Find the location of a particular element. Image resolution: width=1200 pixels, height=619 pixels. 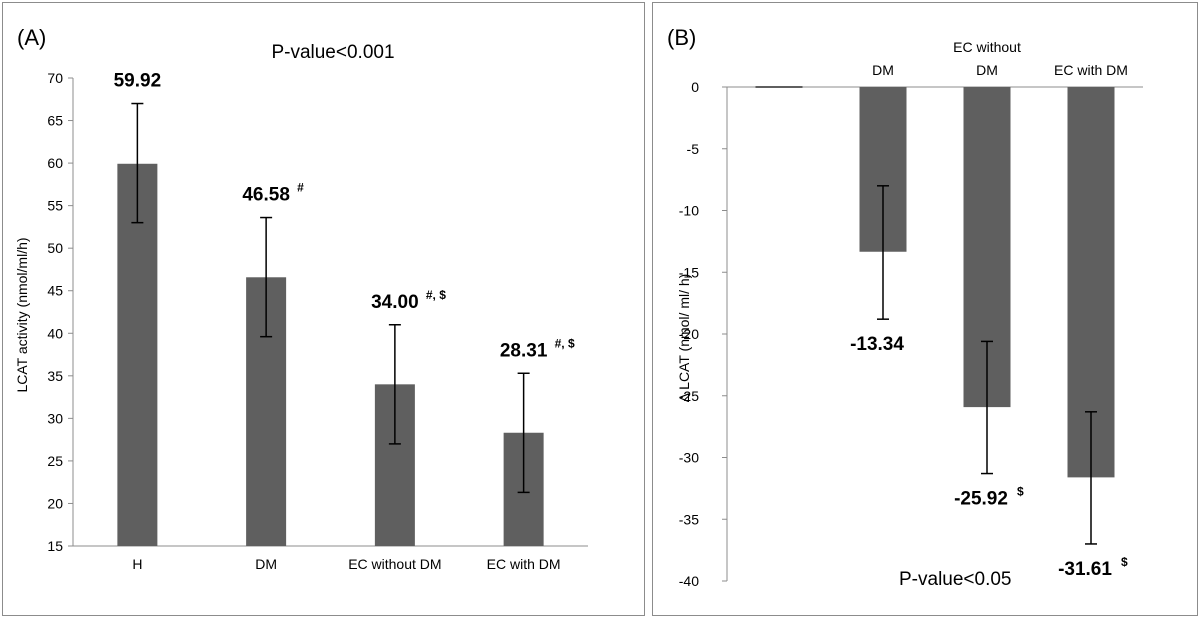

y-tick-label: 60 is located at coordinates (55, 163).